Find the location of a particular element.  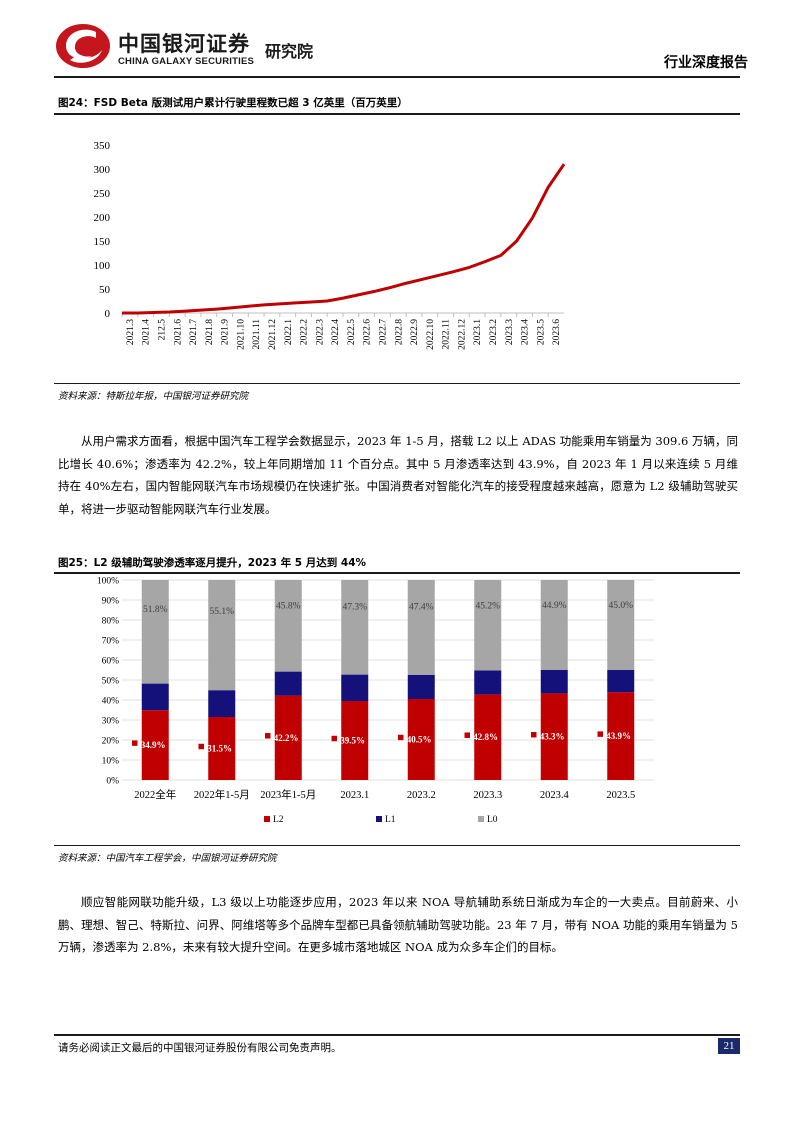

figure2-top-rule is located at coordinates (397, 573).